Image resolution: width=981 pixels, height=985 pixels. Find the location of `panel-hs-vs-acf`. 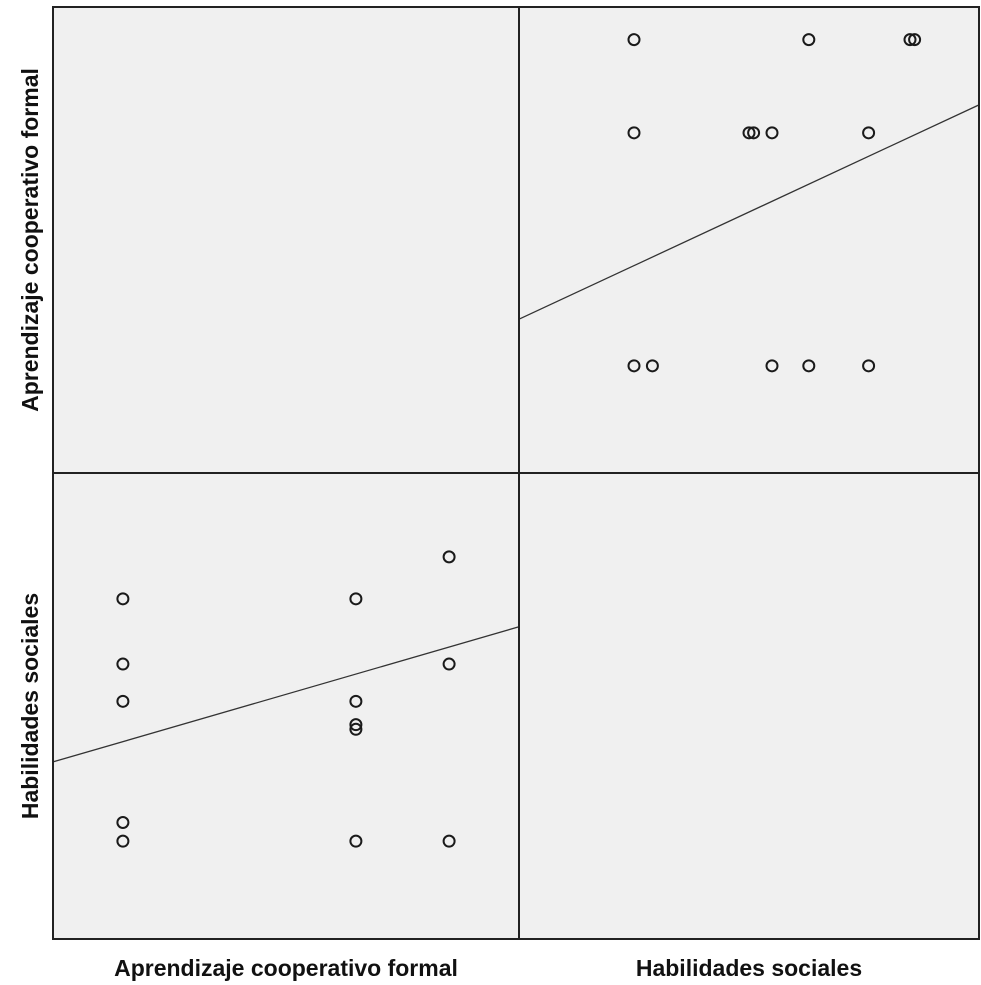

panel-hs-vs-acf is located at coordinates (286, 699).